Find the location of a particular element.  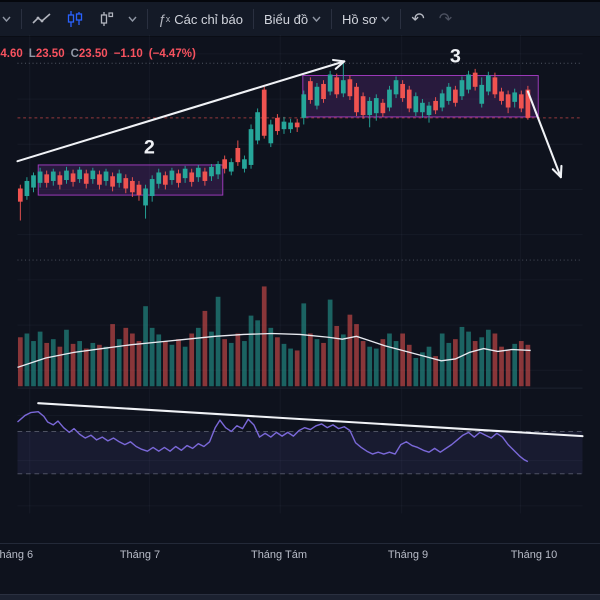

redo-icon: ↷ is located at coordinates (445, 19).